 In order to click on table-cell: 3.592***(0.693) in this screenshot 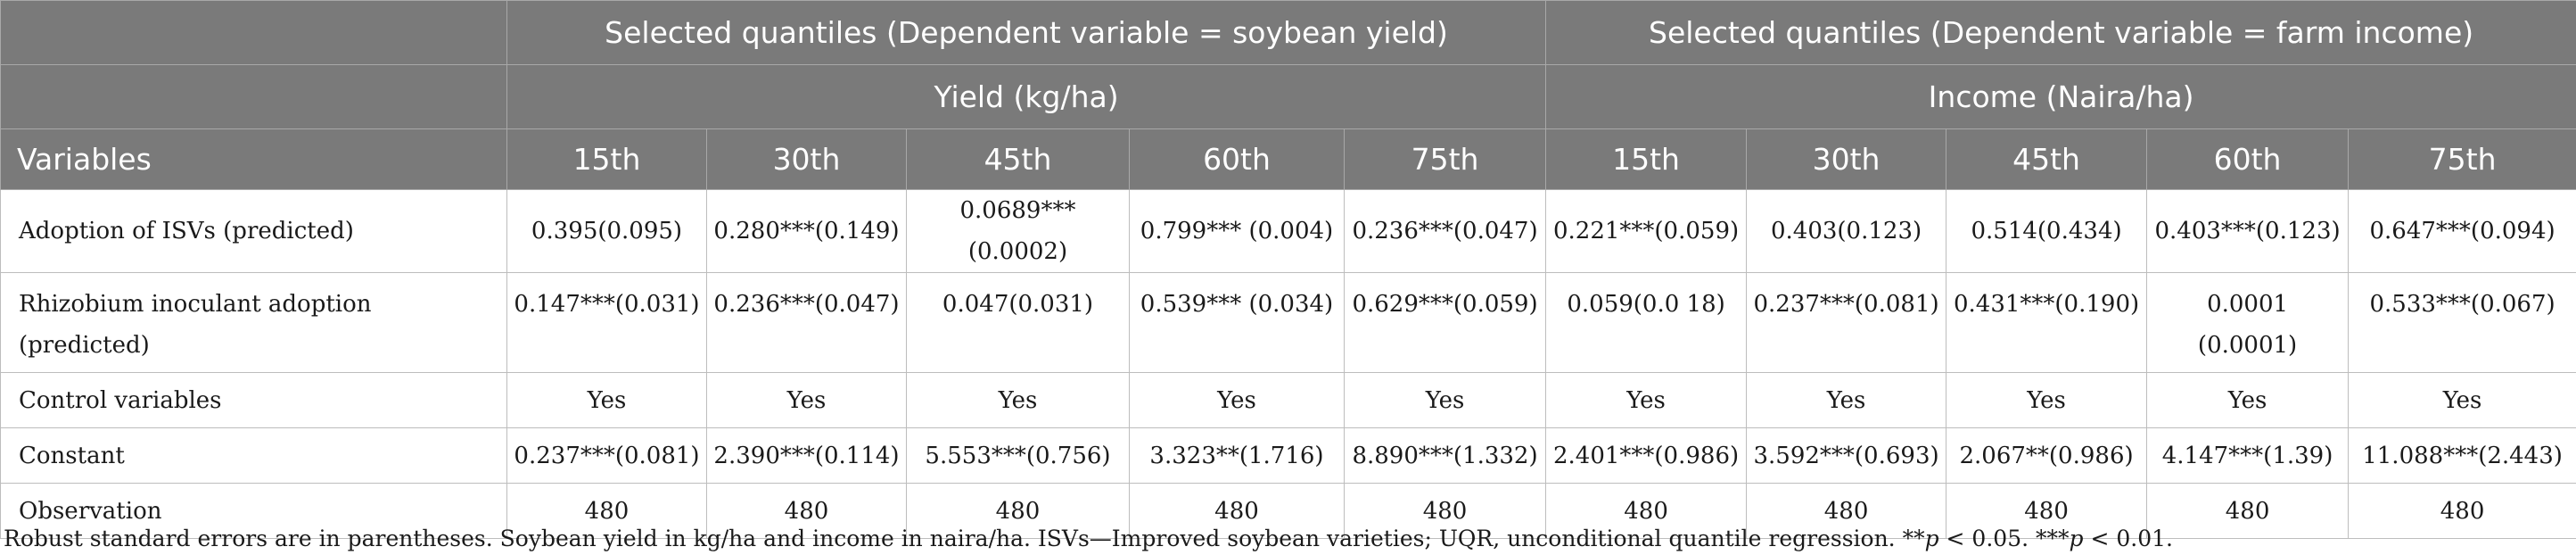, I will do `click(1846, 456)`.